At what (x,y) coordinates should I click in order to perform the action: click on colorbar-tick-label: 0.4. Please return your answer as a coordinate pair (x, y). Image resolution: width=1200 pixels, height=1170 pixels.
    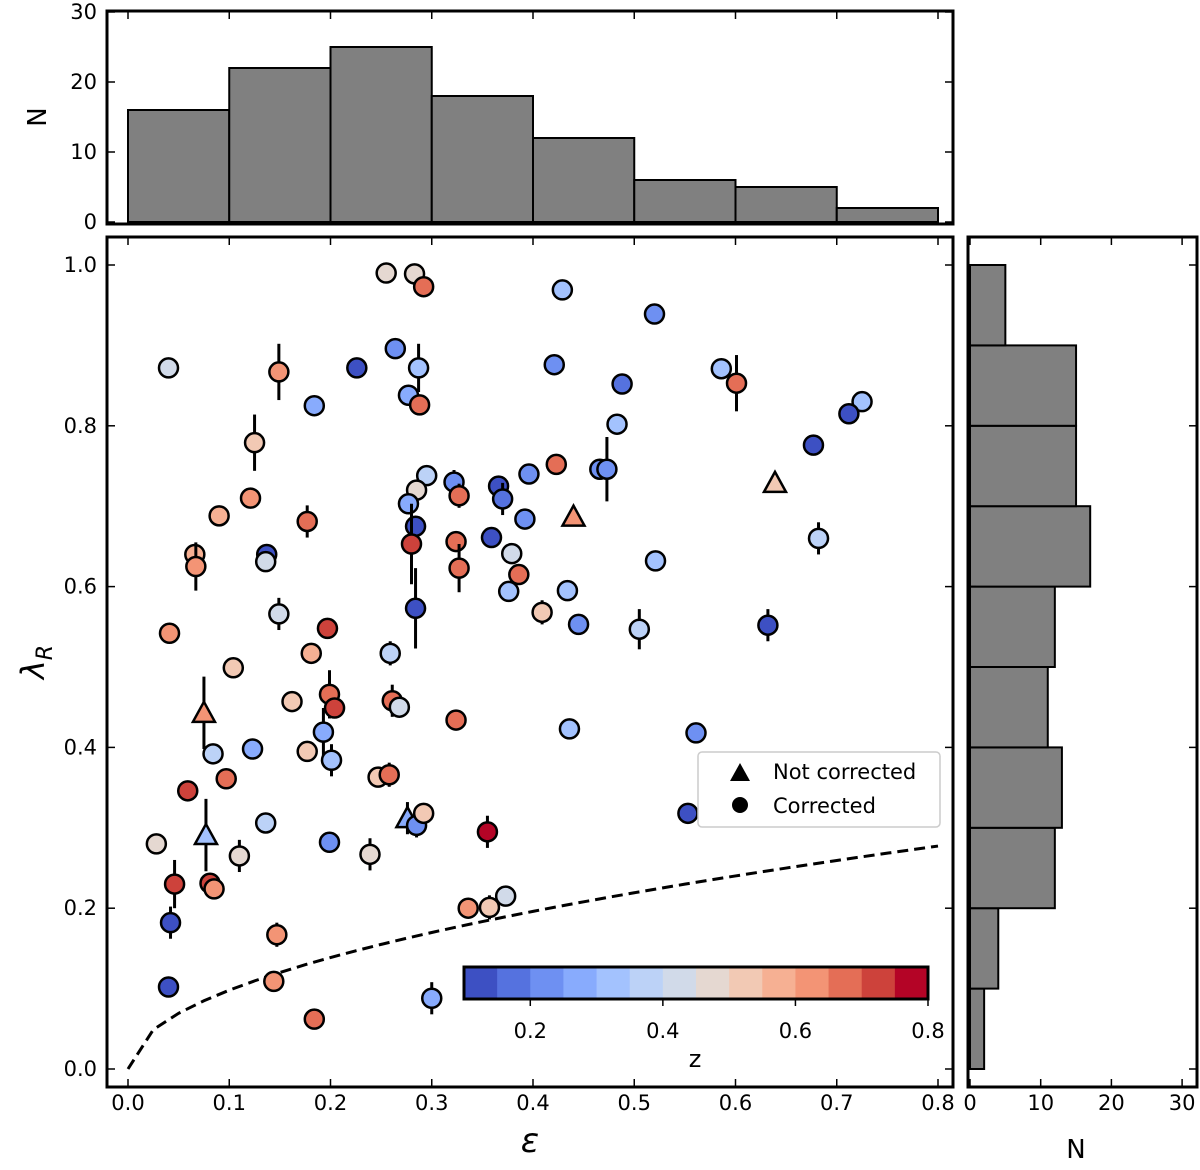
    Looking at the image, I should click on (662, 1031).